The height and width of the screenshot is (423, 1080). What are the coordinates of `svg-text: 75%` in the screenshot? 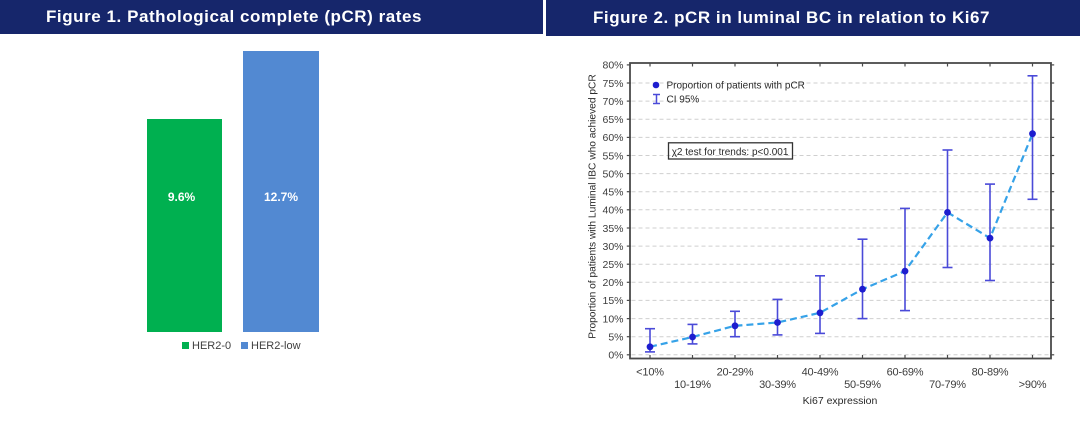 It's located at (612, 84).